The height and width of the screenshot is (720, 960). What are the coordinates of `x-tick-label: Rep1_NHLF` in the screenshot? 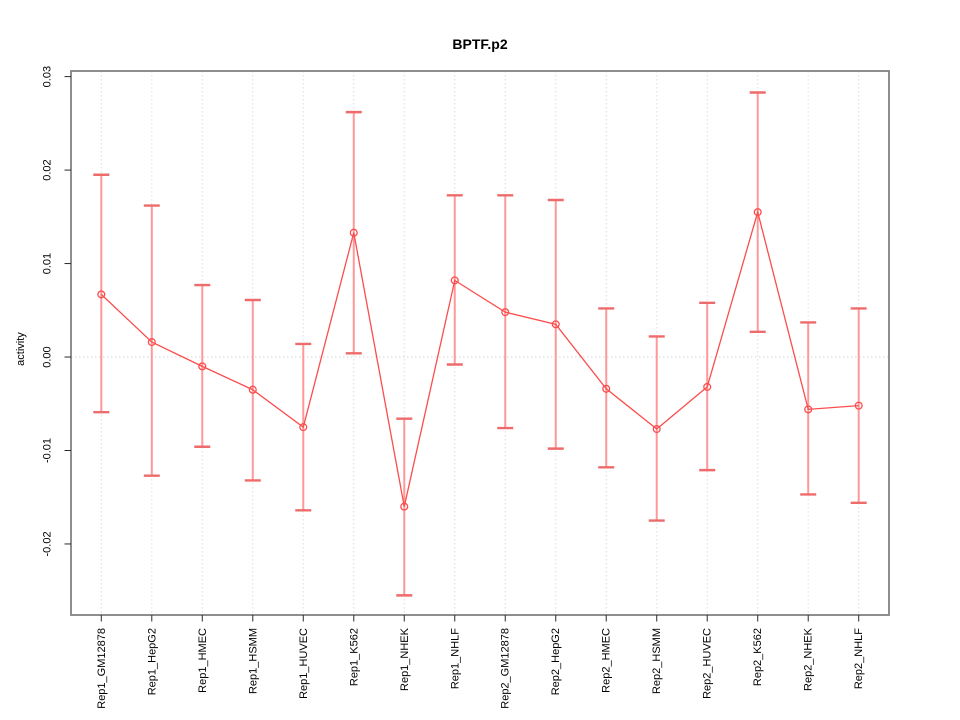 It's located at (455, 658).